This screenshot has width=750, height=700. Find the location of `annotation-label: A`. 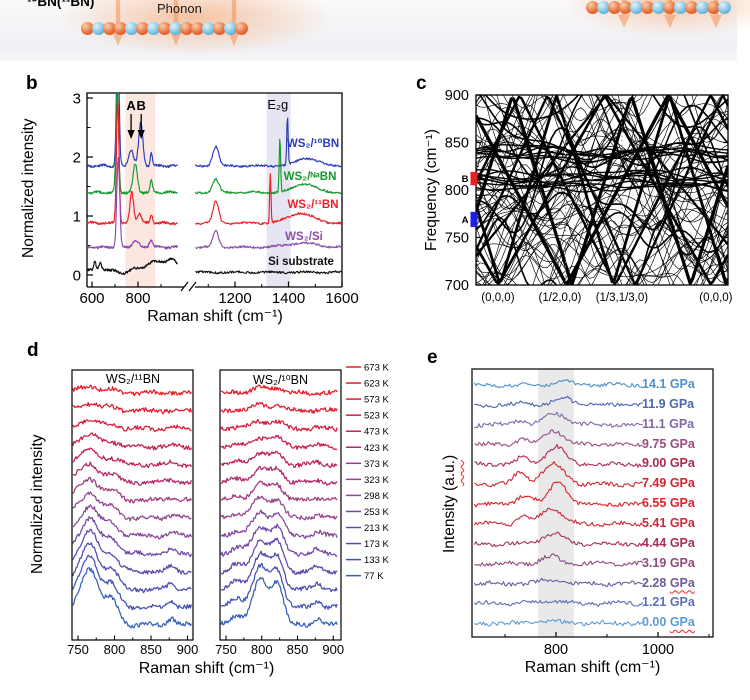

annotation-label: A is located at coordinates (131, 105).